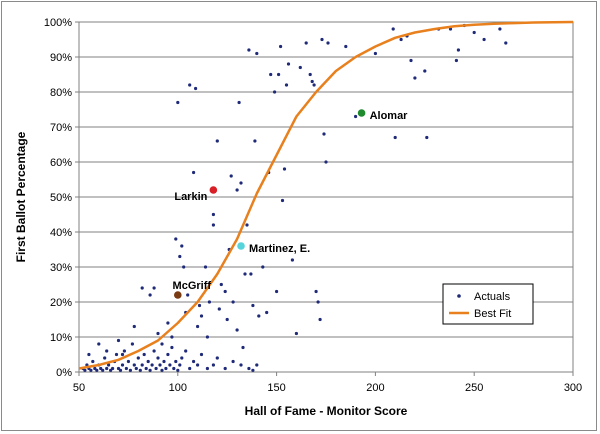 This screenshot has height=434, width=600. Describe the element at coordinates (492, 314) in the screenshot. I see `legend-bestfit-label: Best Fit` at that location.